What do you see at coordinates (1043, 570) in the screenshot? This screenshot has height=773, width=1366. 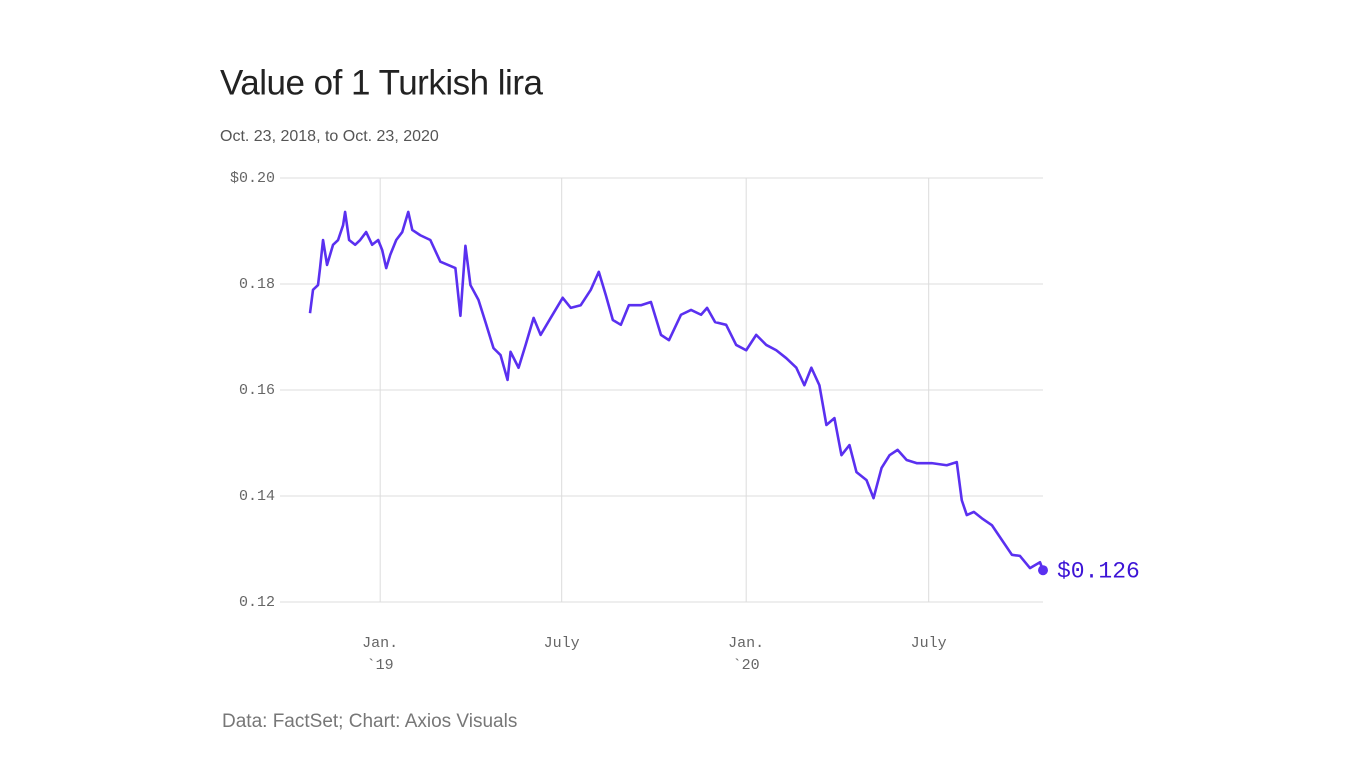 I see `end-dot` at bounding box center [1043, 570].